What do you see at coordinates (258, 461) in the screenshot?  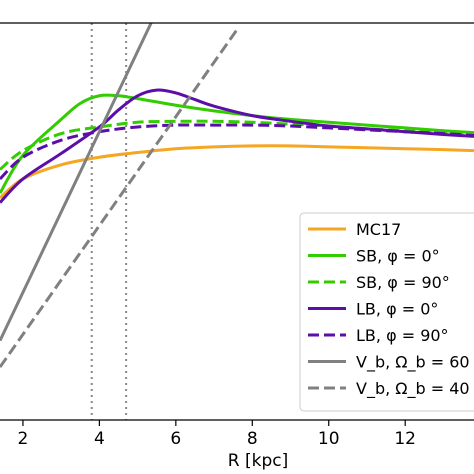 I see `x-axis-label: R [kpc]` at bounding box center [258, 461].